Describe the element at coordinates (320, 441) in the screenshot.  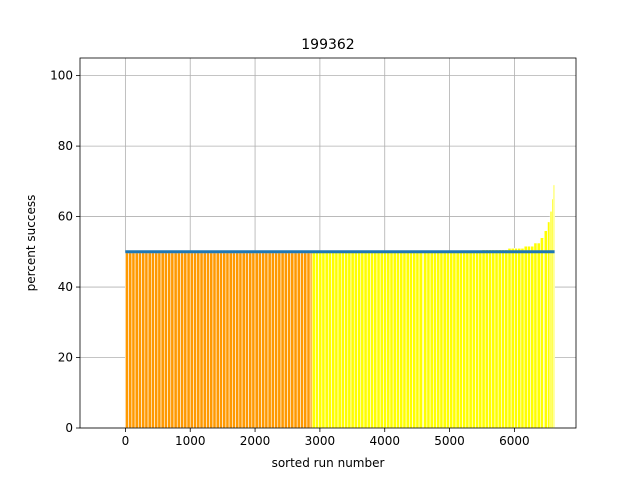
I see `x-tick-label: 3000` at that location.